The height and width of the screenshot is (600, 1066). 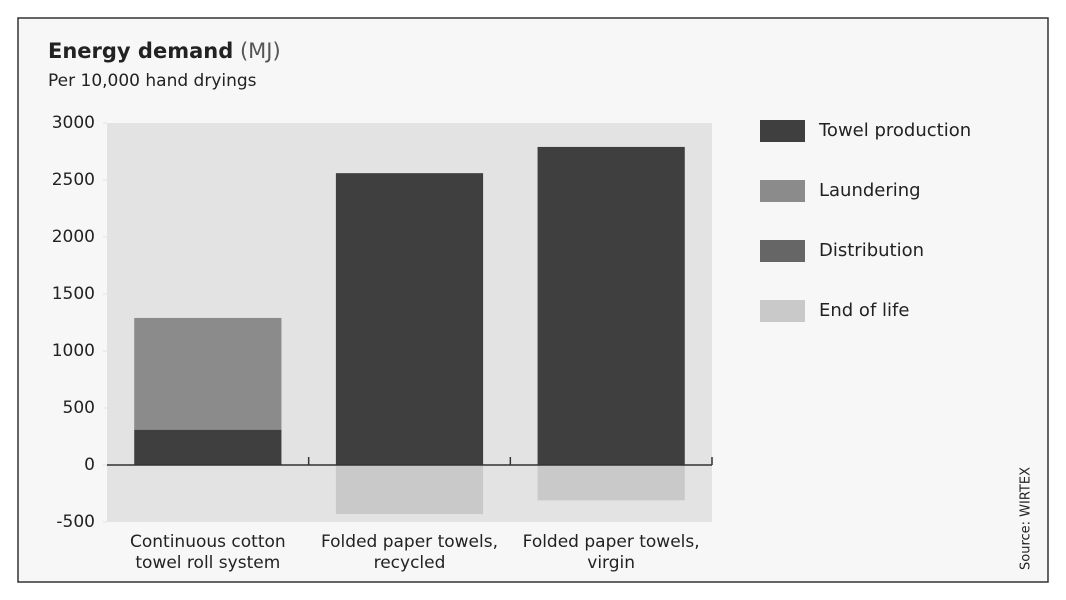 What do you see at coordinates (73, 294) in the screenshot?
I see `y-tick-label: 1500` at bounding box center [73, 294].